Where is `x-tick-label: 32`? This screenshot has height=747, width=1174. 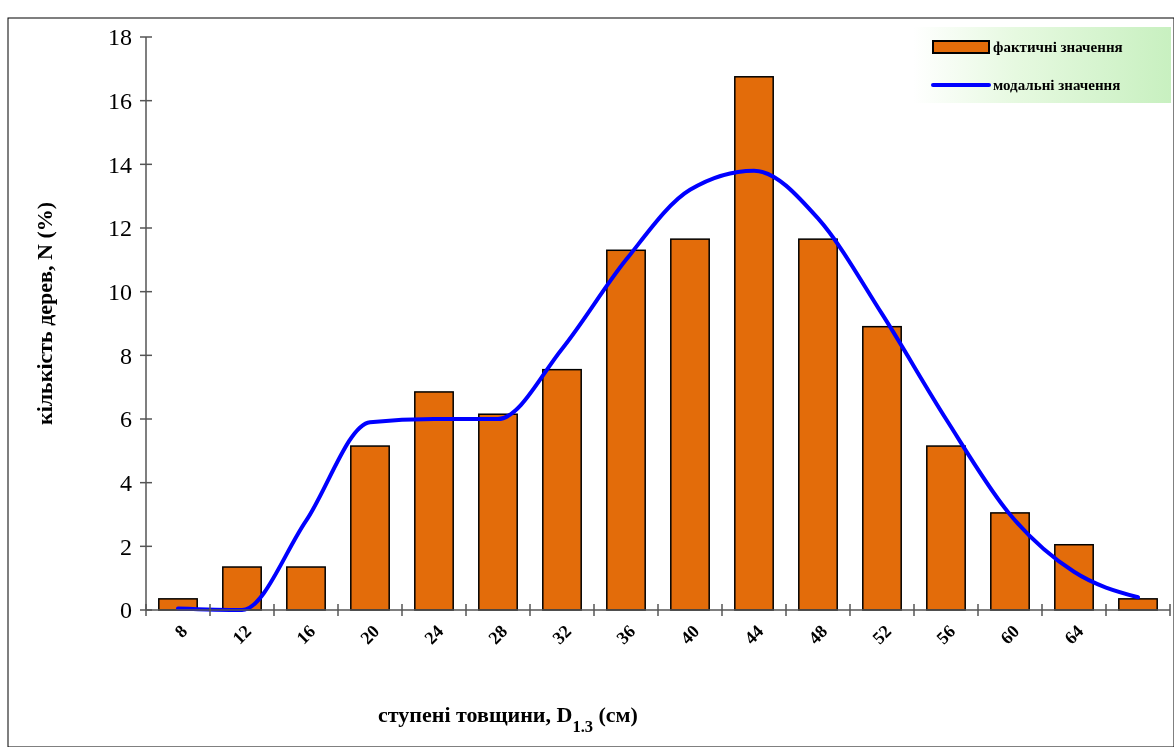
x-tick-label: 32 is located at coordinates (562, 635).